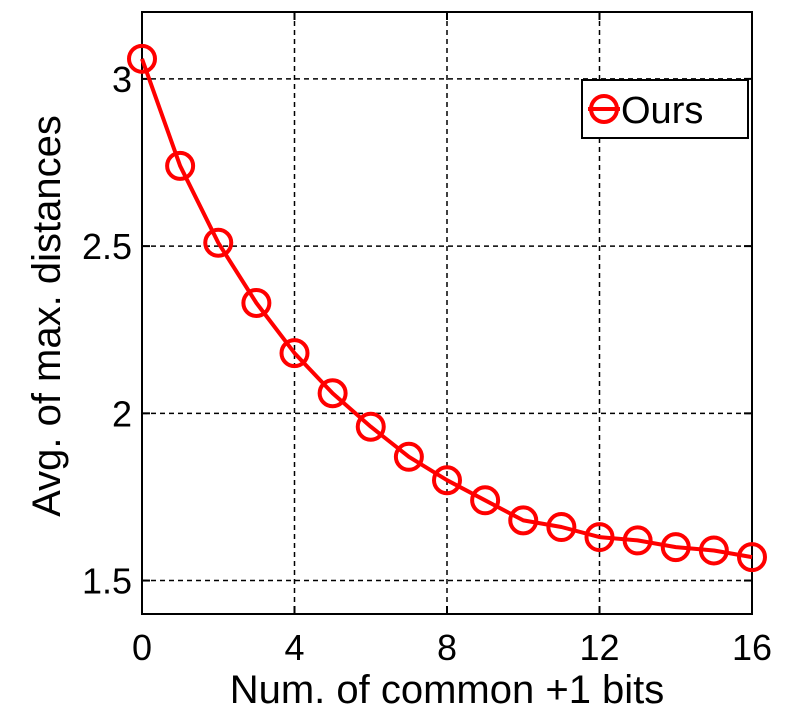 Image resolution: width=790 pixels, height=712 pixels. What do you see at coordinates (107, 246) in the screenshot?
I see `y-tick-label: 2.5` at bounding box center [107, 246].